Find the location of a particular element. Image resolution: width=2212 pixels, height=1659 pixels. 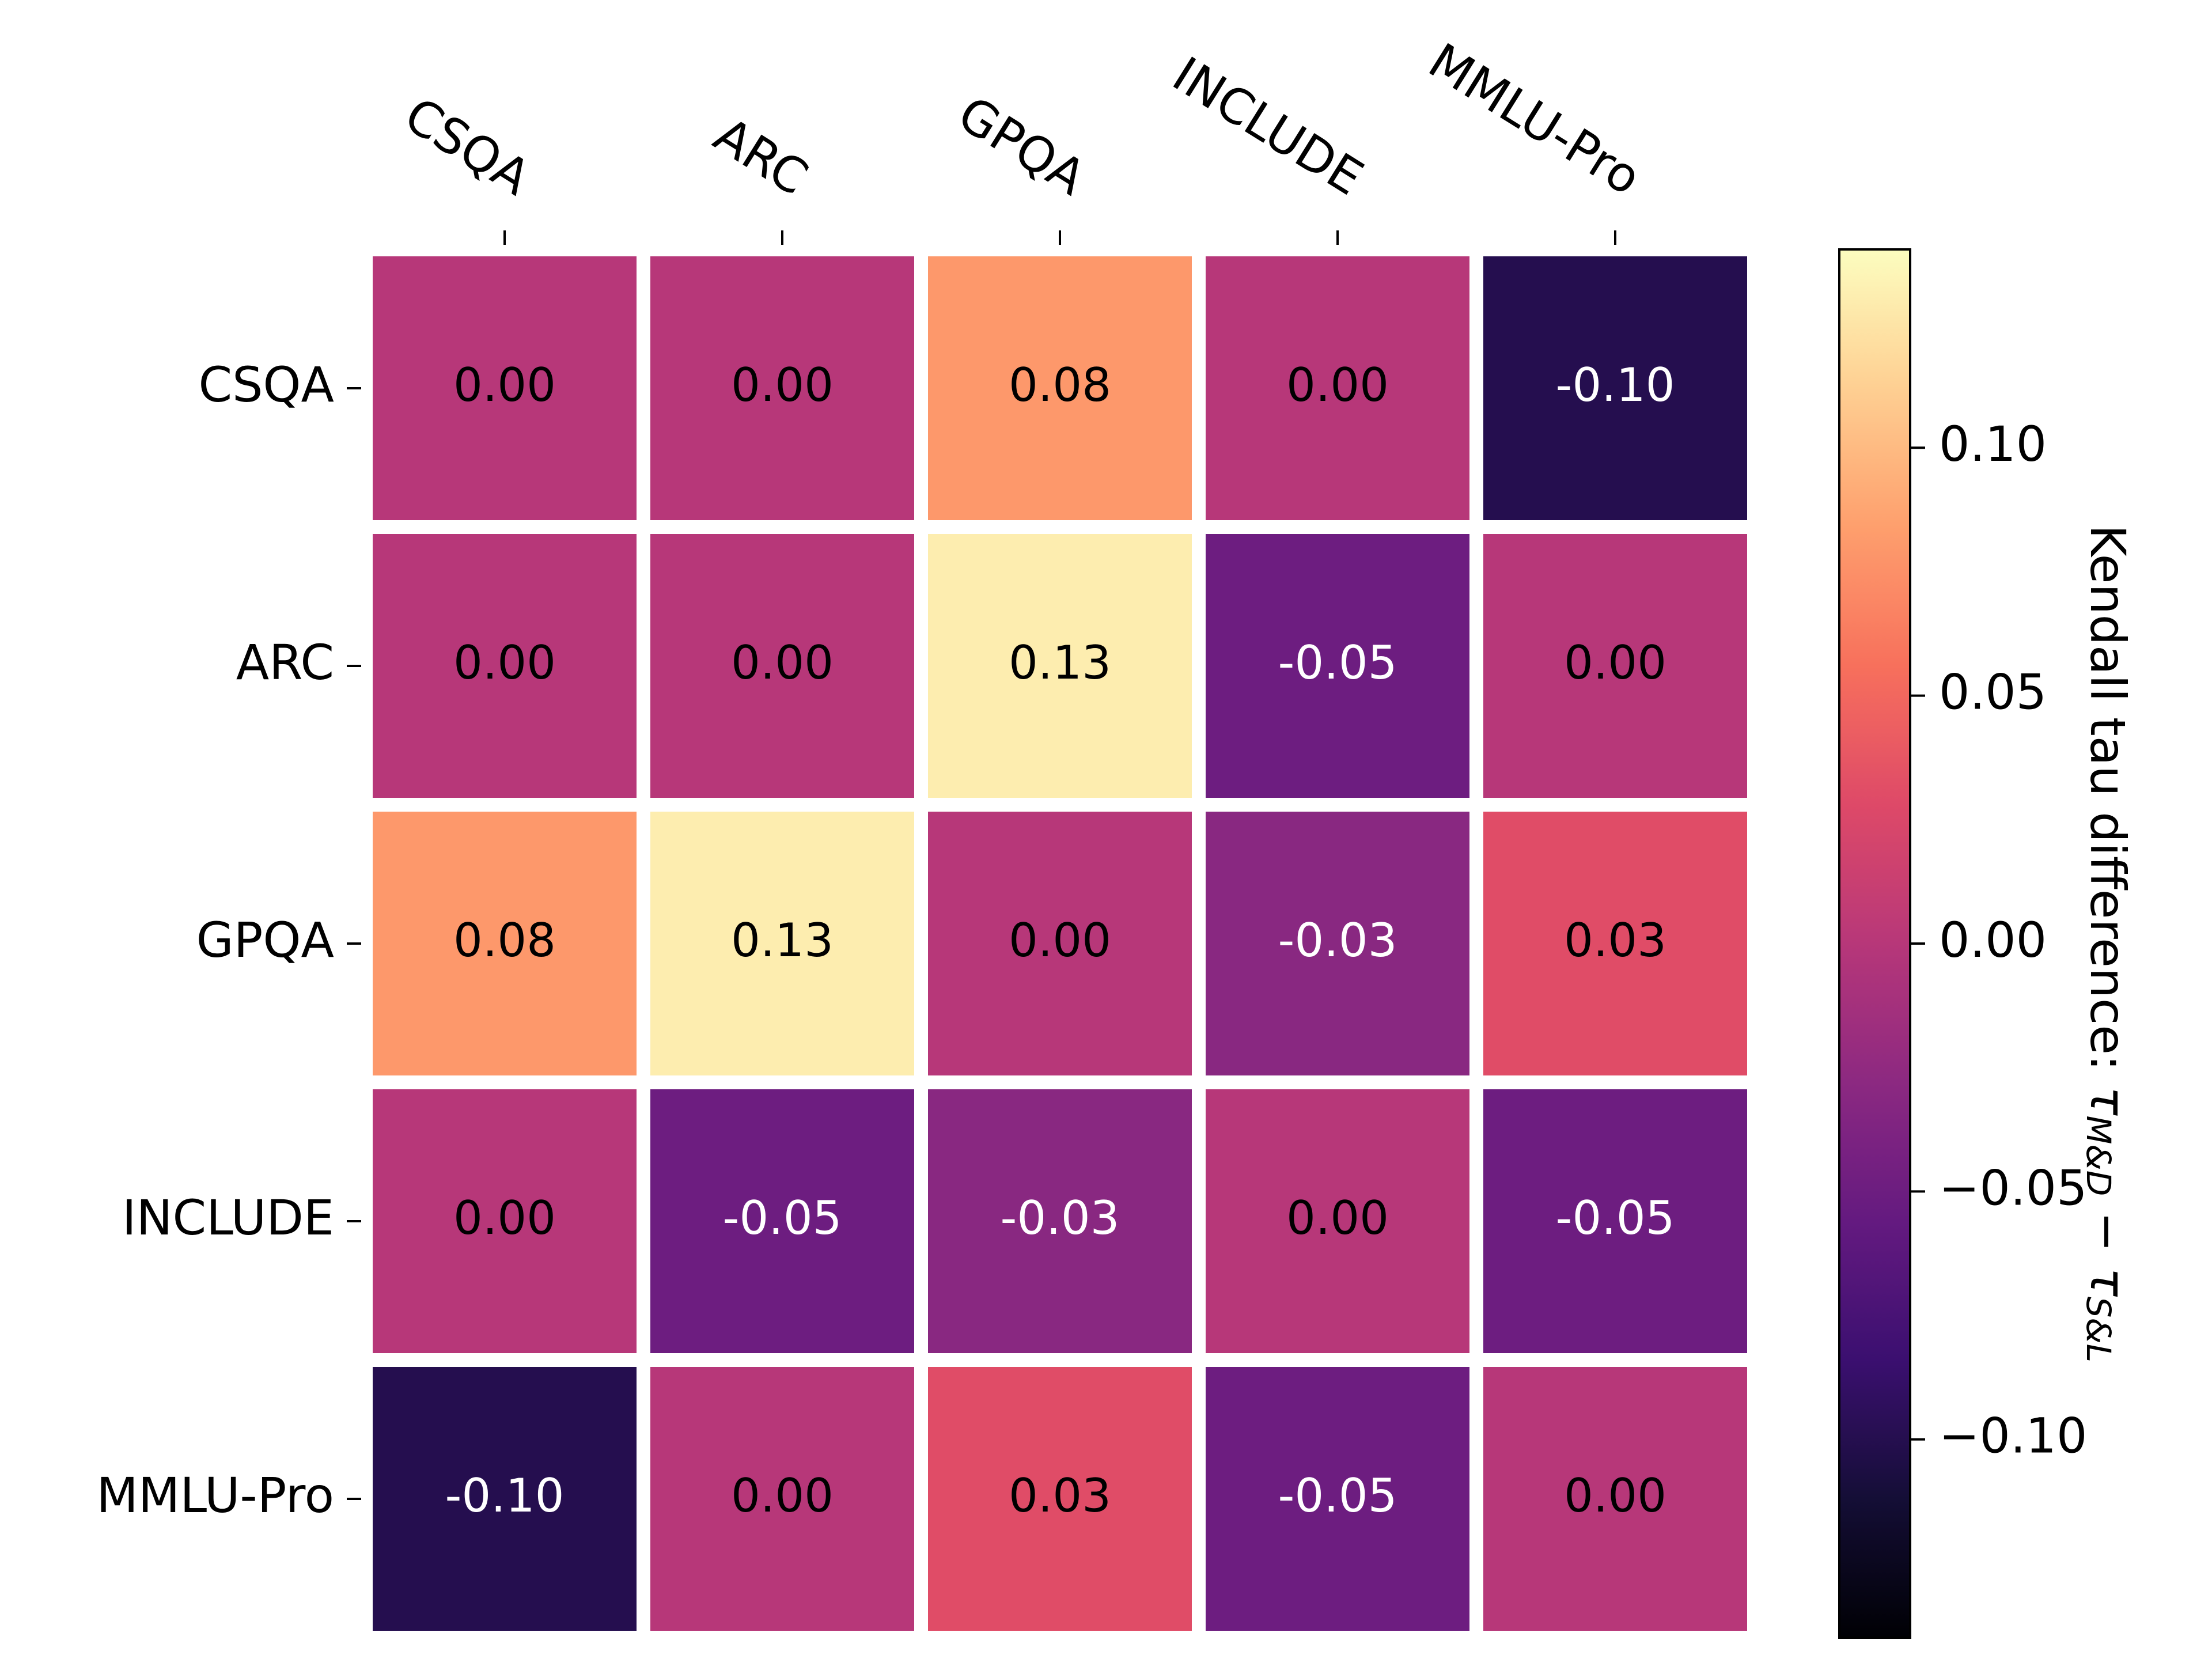

x-tick-label: CSQA is located at coordinates (467, 146).